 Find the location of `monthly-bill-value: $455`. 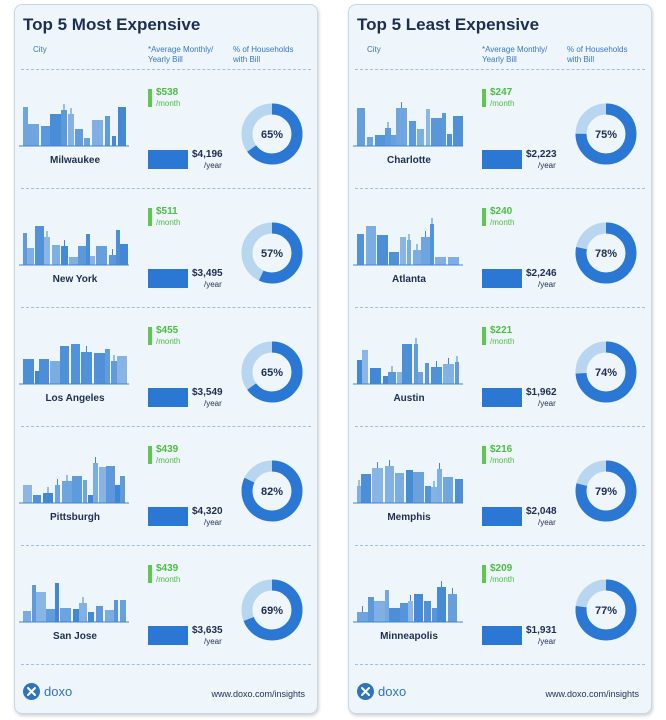

monthly-bill-value: $455 is located at coordinates (167, 330).